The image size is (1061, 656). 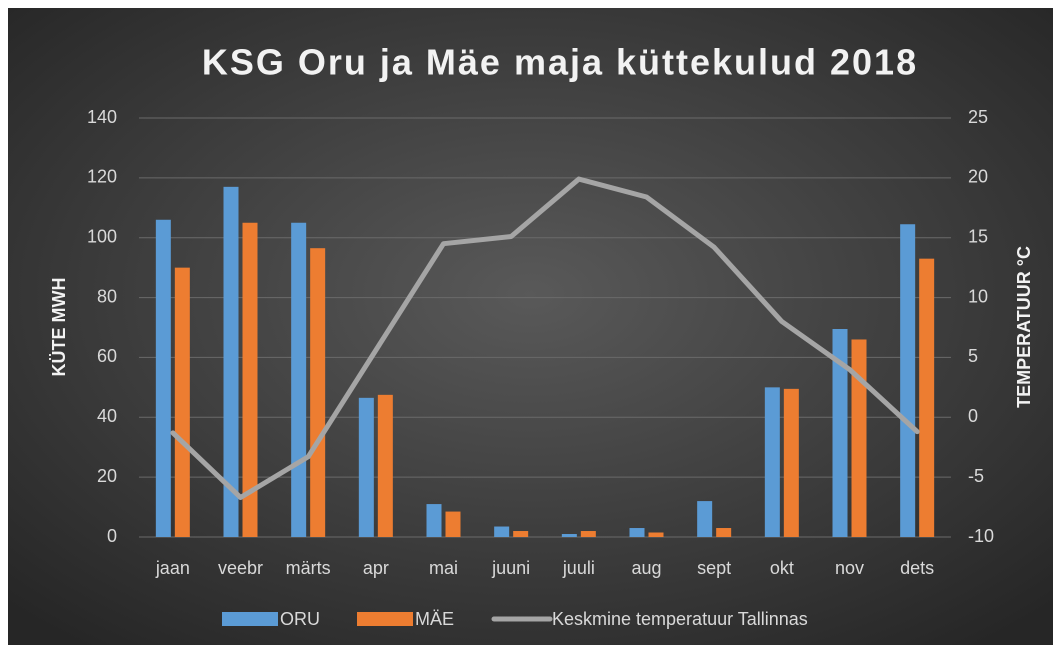 I want to click on y2-axis-label: TEMPERATUUR °C, so click(x=1024, y=327).